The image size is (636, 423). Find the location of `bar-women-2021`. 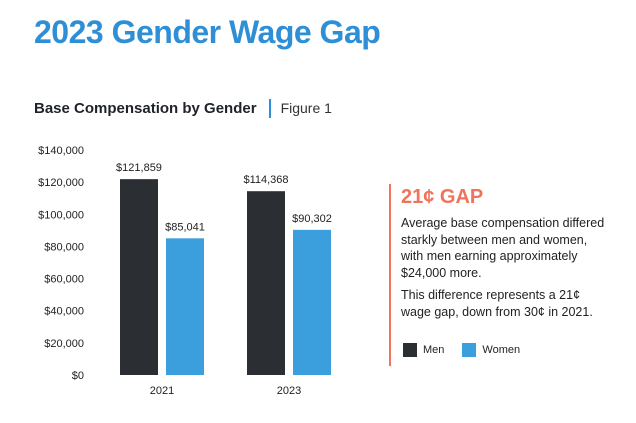

bar-women-2021 is located at coordinates (185, 306).